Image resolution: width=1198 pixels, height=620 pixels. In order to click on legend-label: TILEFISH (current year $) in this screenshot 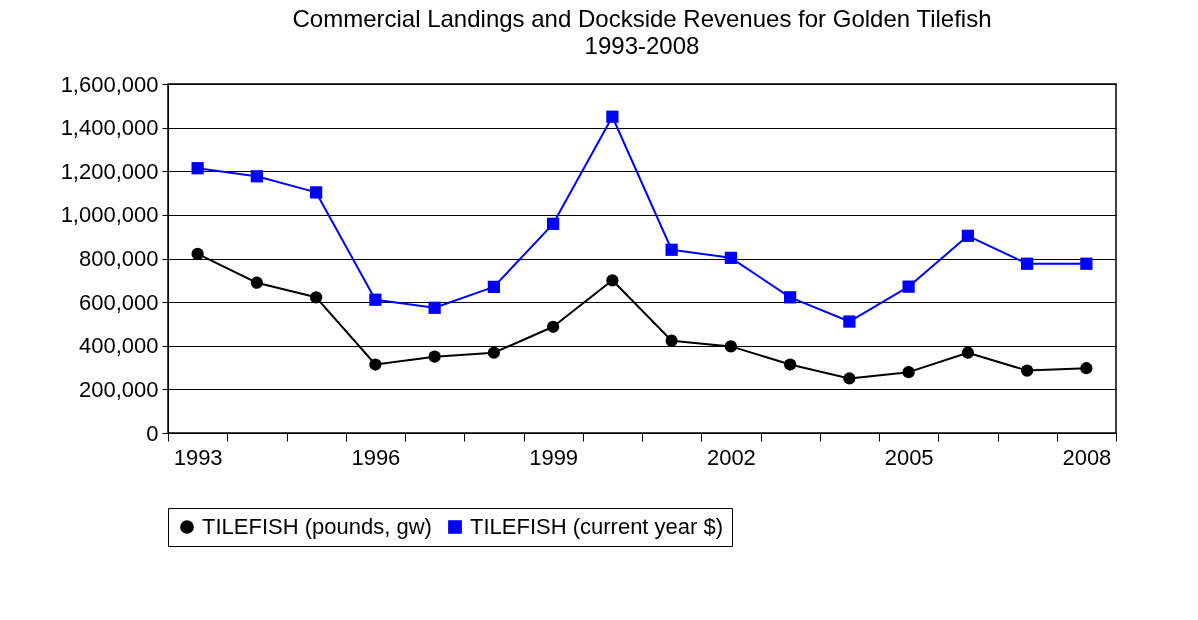, I will do `click(597, 526)`.